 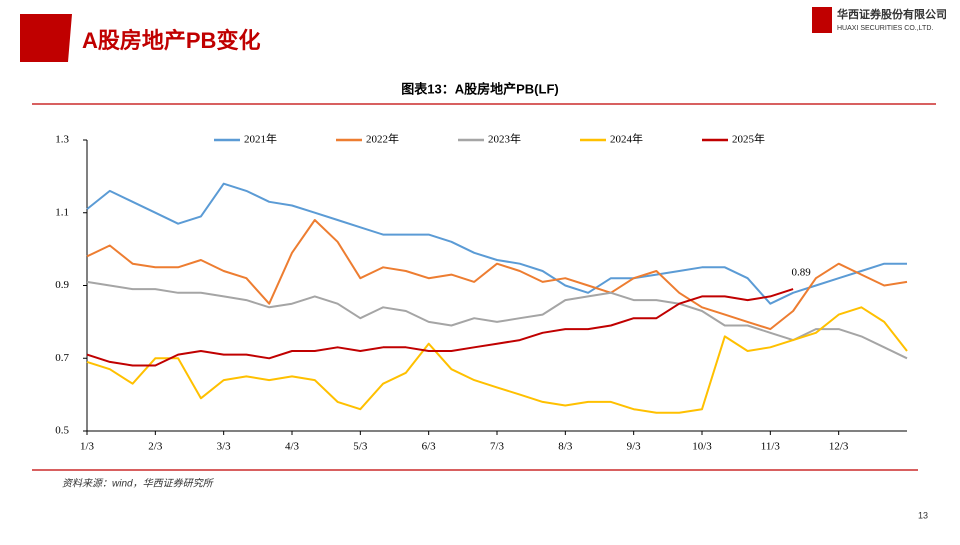 What do you see at coordinates (634, 447) in the screenshot?
I see `x-tick-label: 9/3` at bounding box center [634, 447].